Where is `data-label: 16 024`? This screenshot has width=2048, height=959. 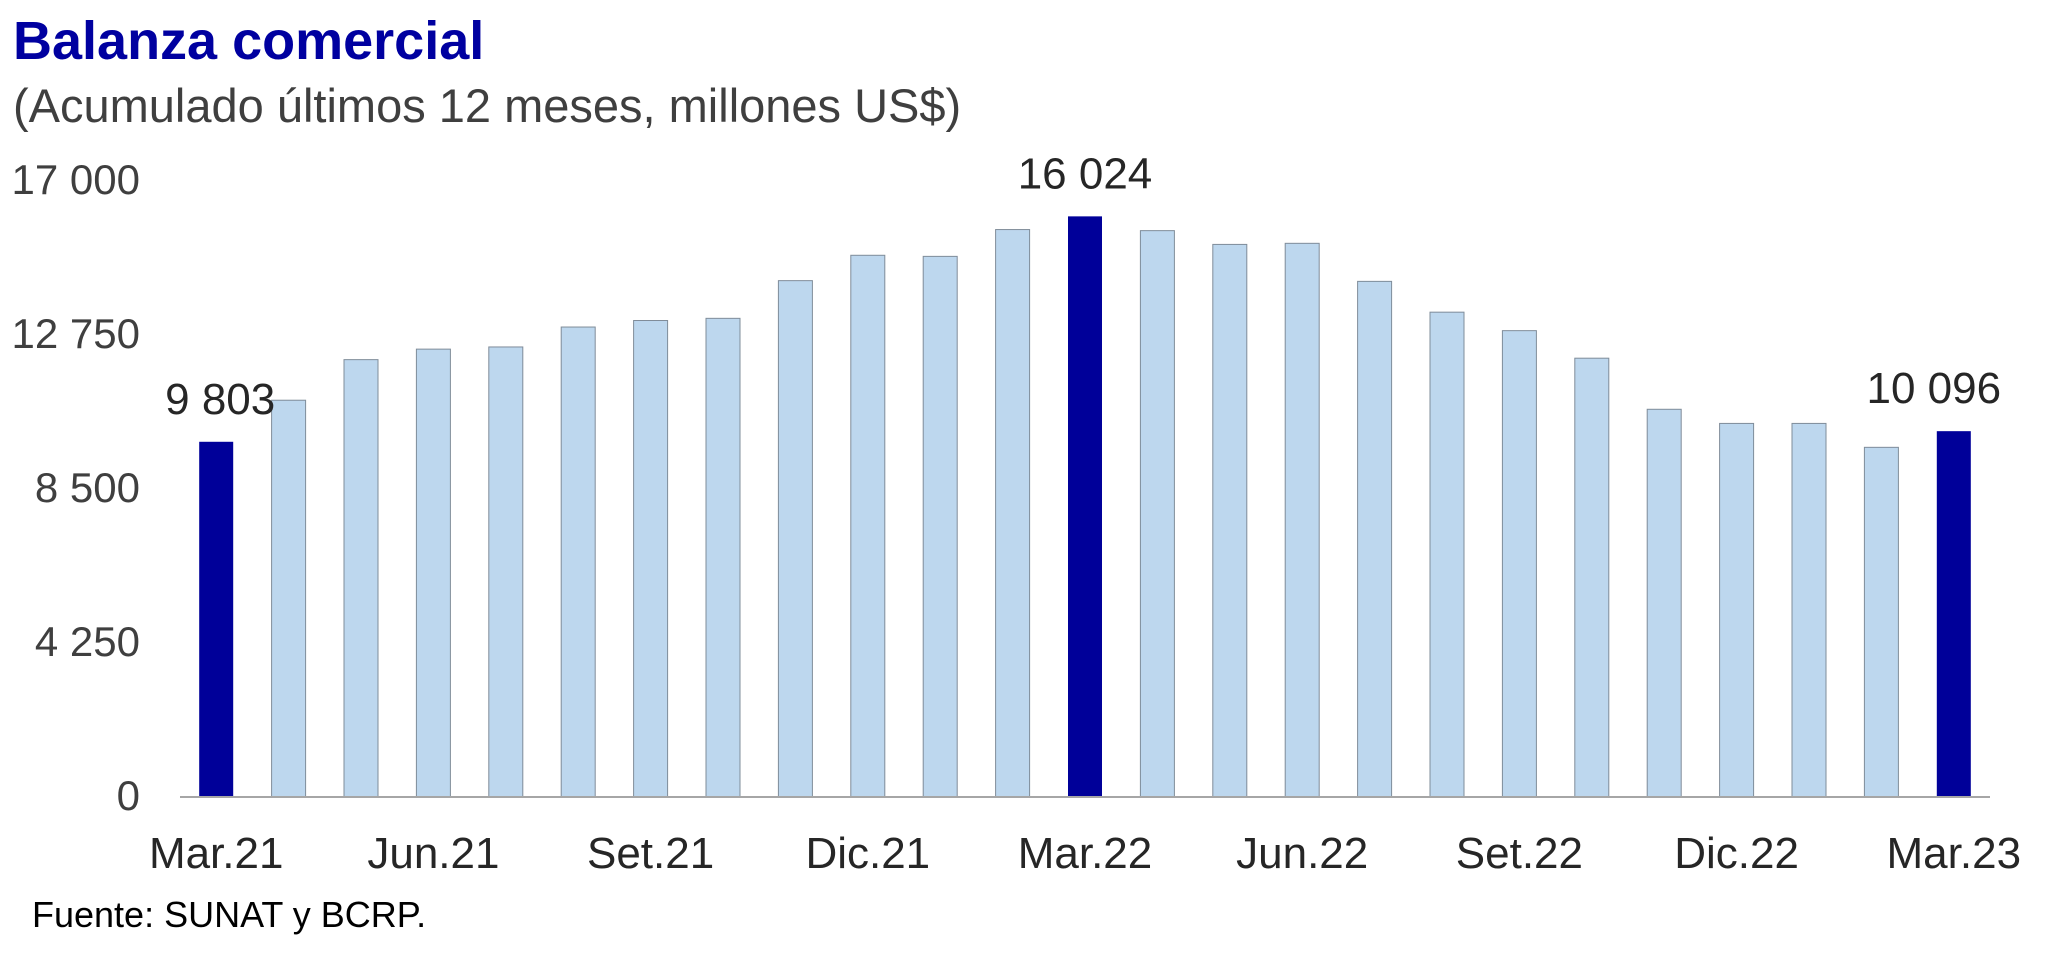
data-label: 16 024 is located at coordinates (1085, 173).